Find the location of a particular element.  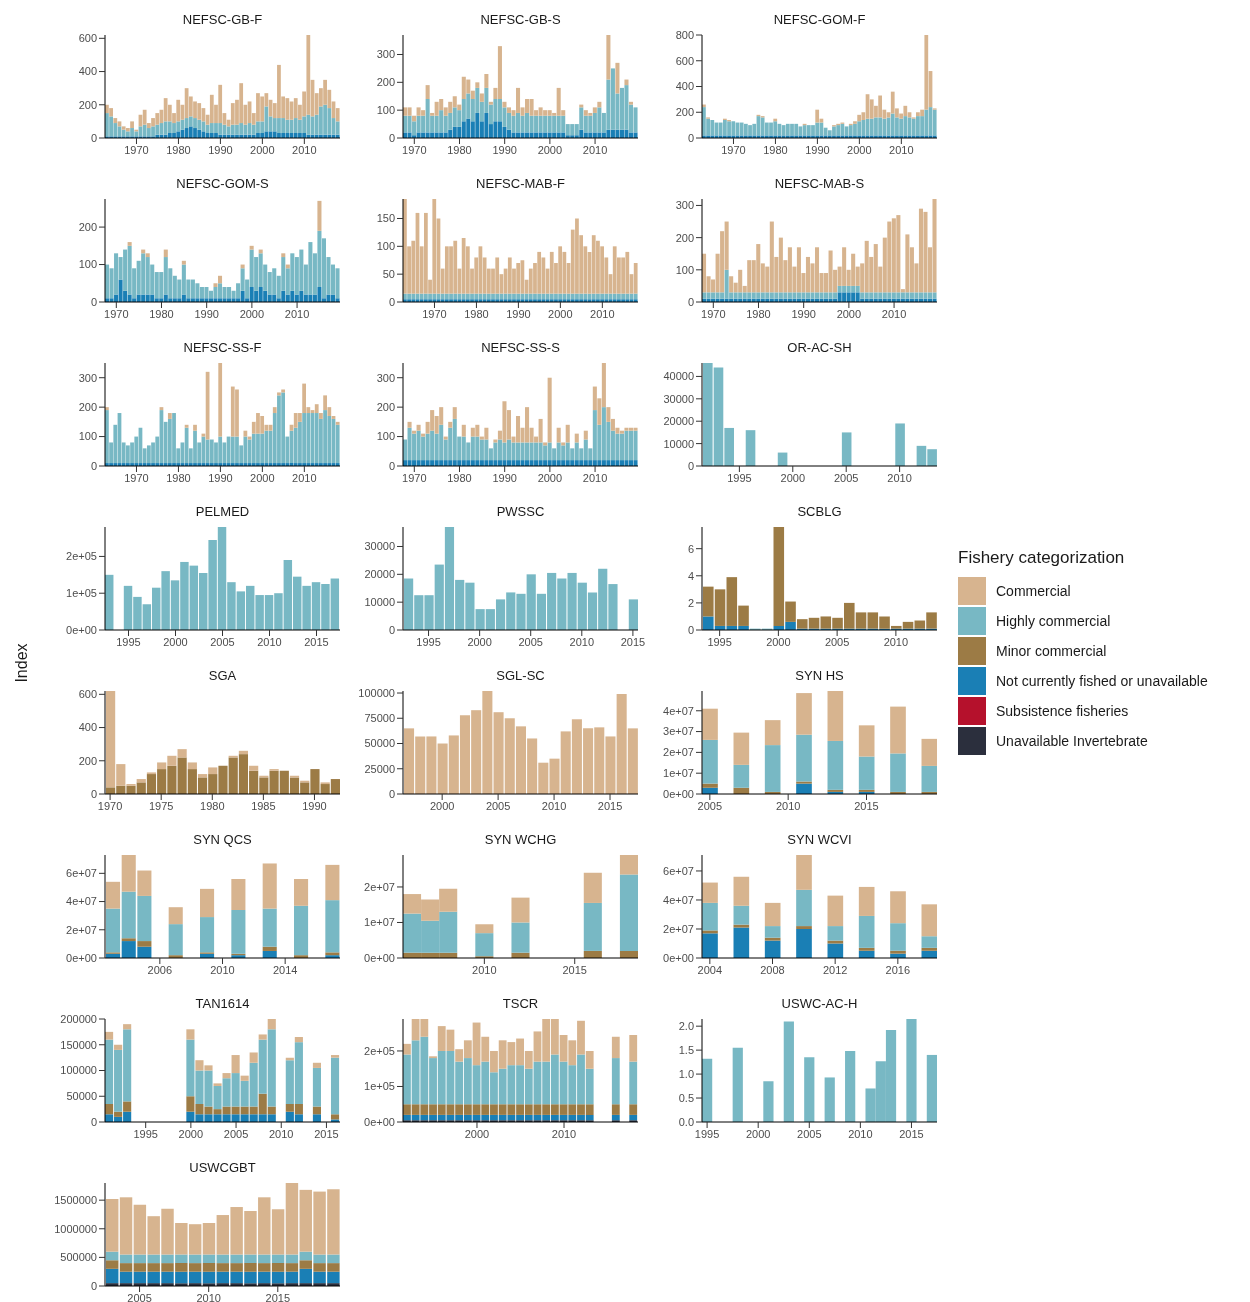

y-tick-label: 1500000 is located at coordinates (75, 1200).